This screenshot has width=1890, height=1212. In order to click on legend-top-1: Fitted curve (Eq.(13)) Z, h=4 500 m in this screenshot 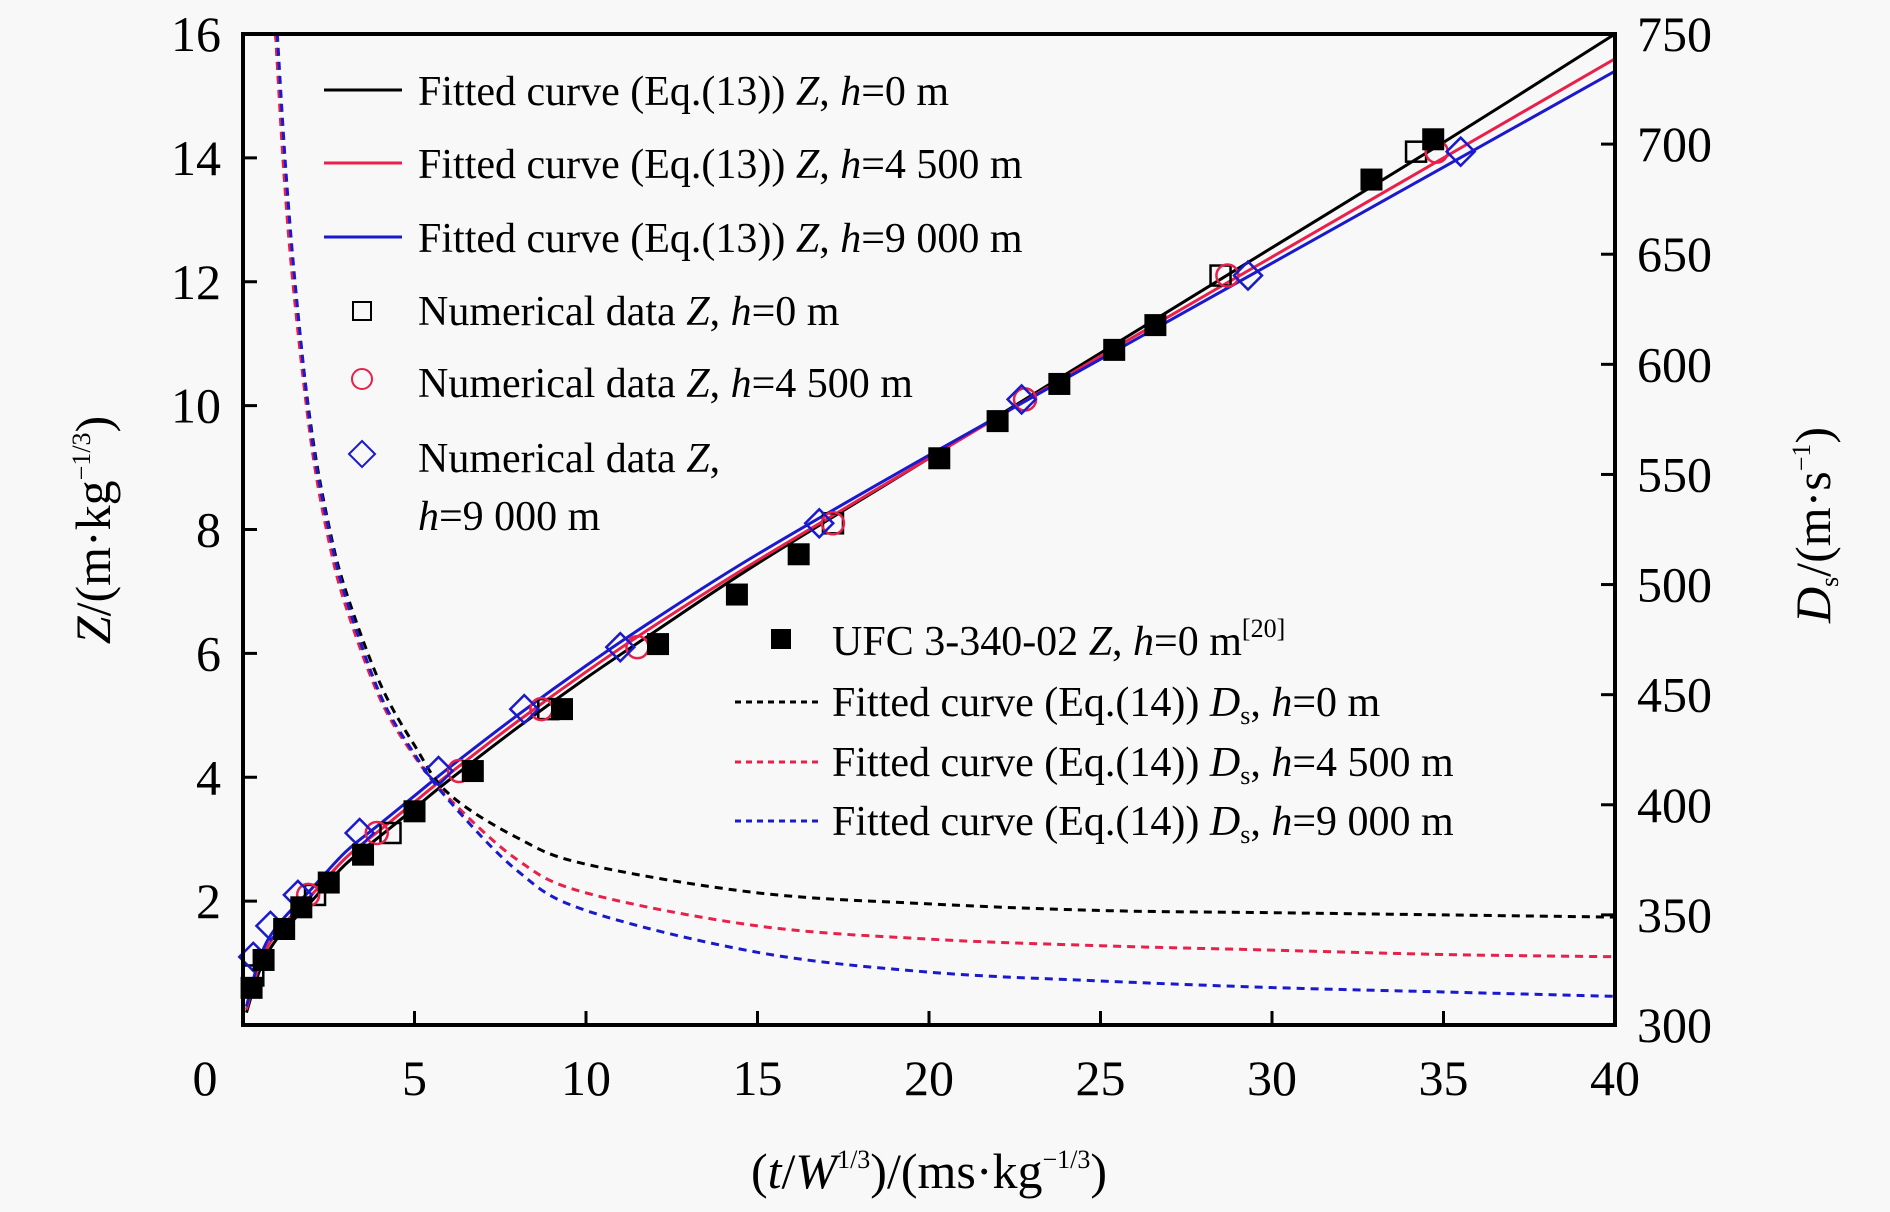, I will do `click(720, 165)`.